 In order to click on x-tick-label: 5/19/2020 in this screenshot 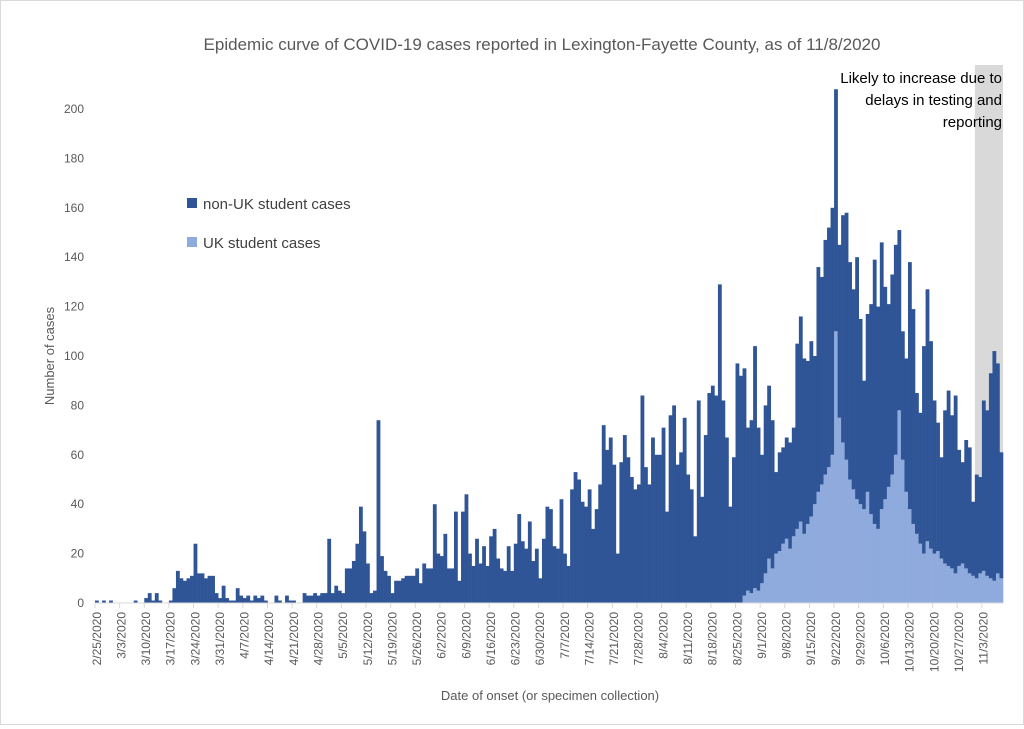, I will do `click(392, 639)`.